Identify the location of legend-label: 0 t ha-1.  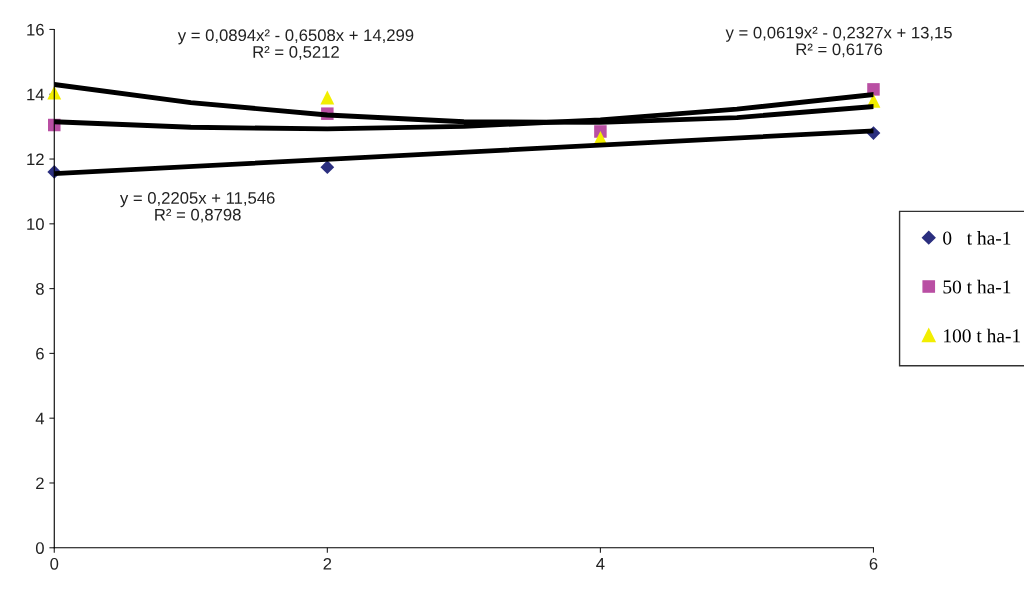
(977, 237).